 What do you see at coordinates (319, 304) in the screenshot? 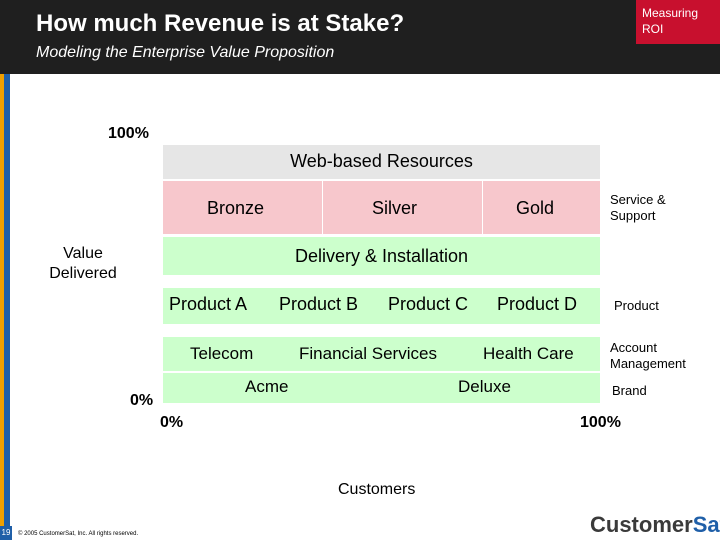
I see `product-b: Product B` at bounding box center [319, 304].